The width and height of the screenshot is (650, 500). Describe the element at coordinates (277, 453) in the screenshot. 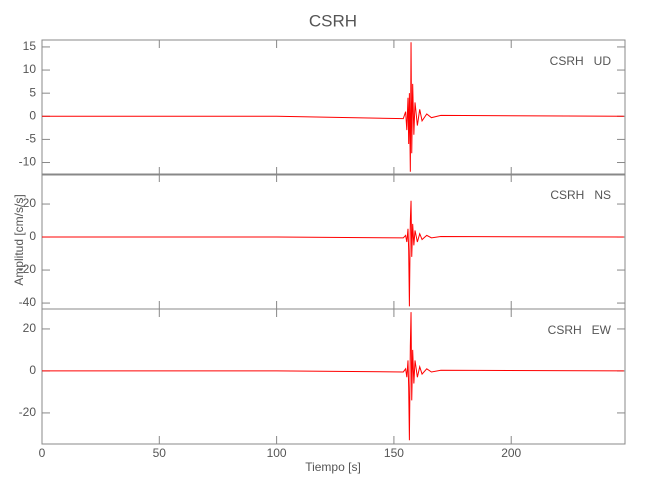

I see `x-tick-label: 100` at that location.